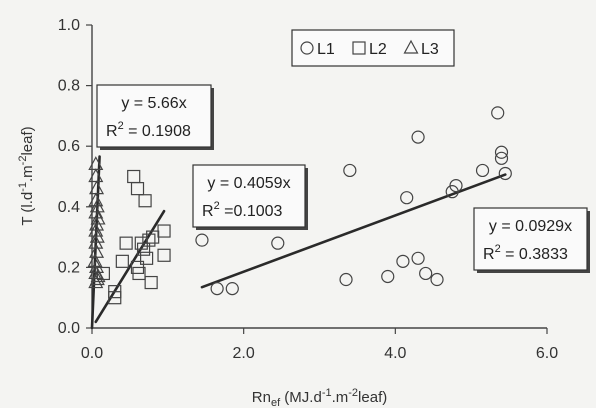 This screenshot has height=408, width=596. Describe the element at coordinates (307, 48) in the screenshot. I see `legend-marker-l1` at that location.